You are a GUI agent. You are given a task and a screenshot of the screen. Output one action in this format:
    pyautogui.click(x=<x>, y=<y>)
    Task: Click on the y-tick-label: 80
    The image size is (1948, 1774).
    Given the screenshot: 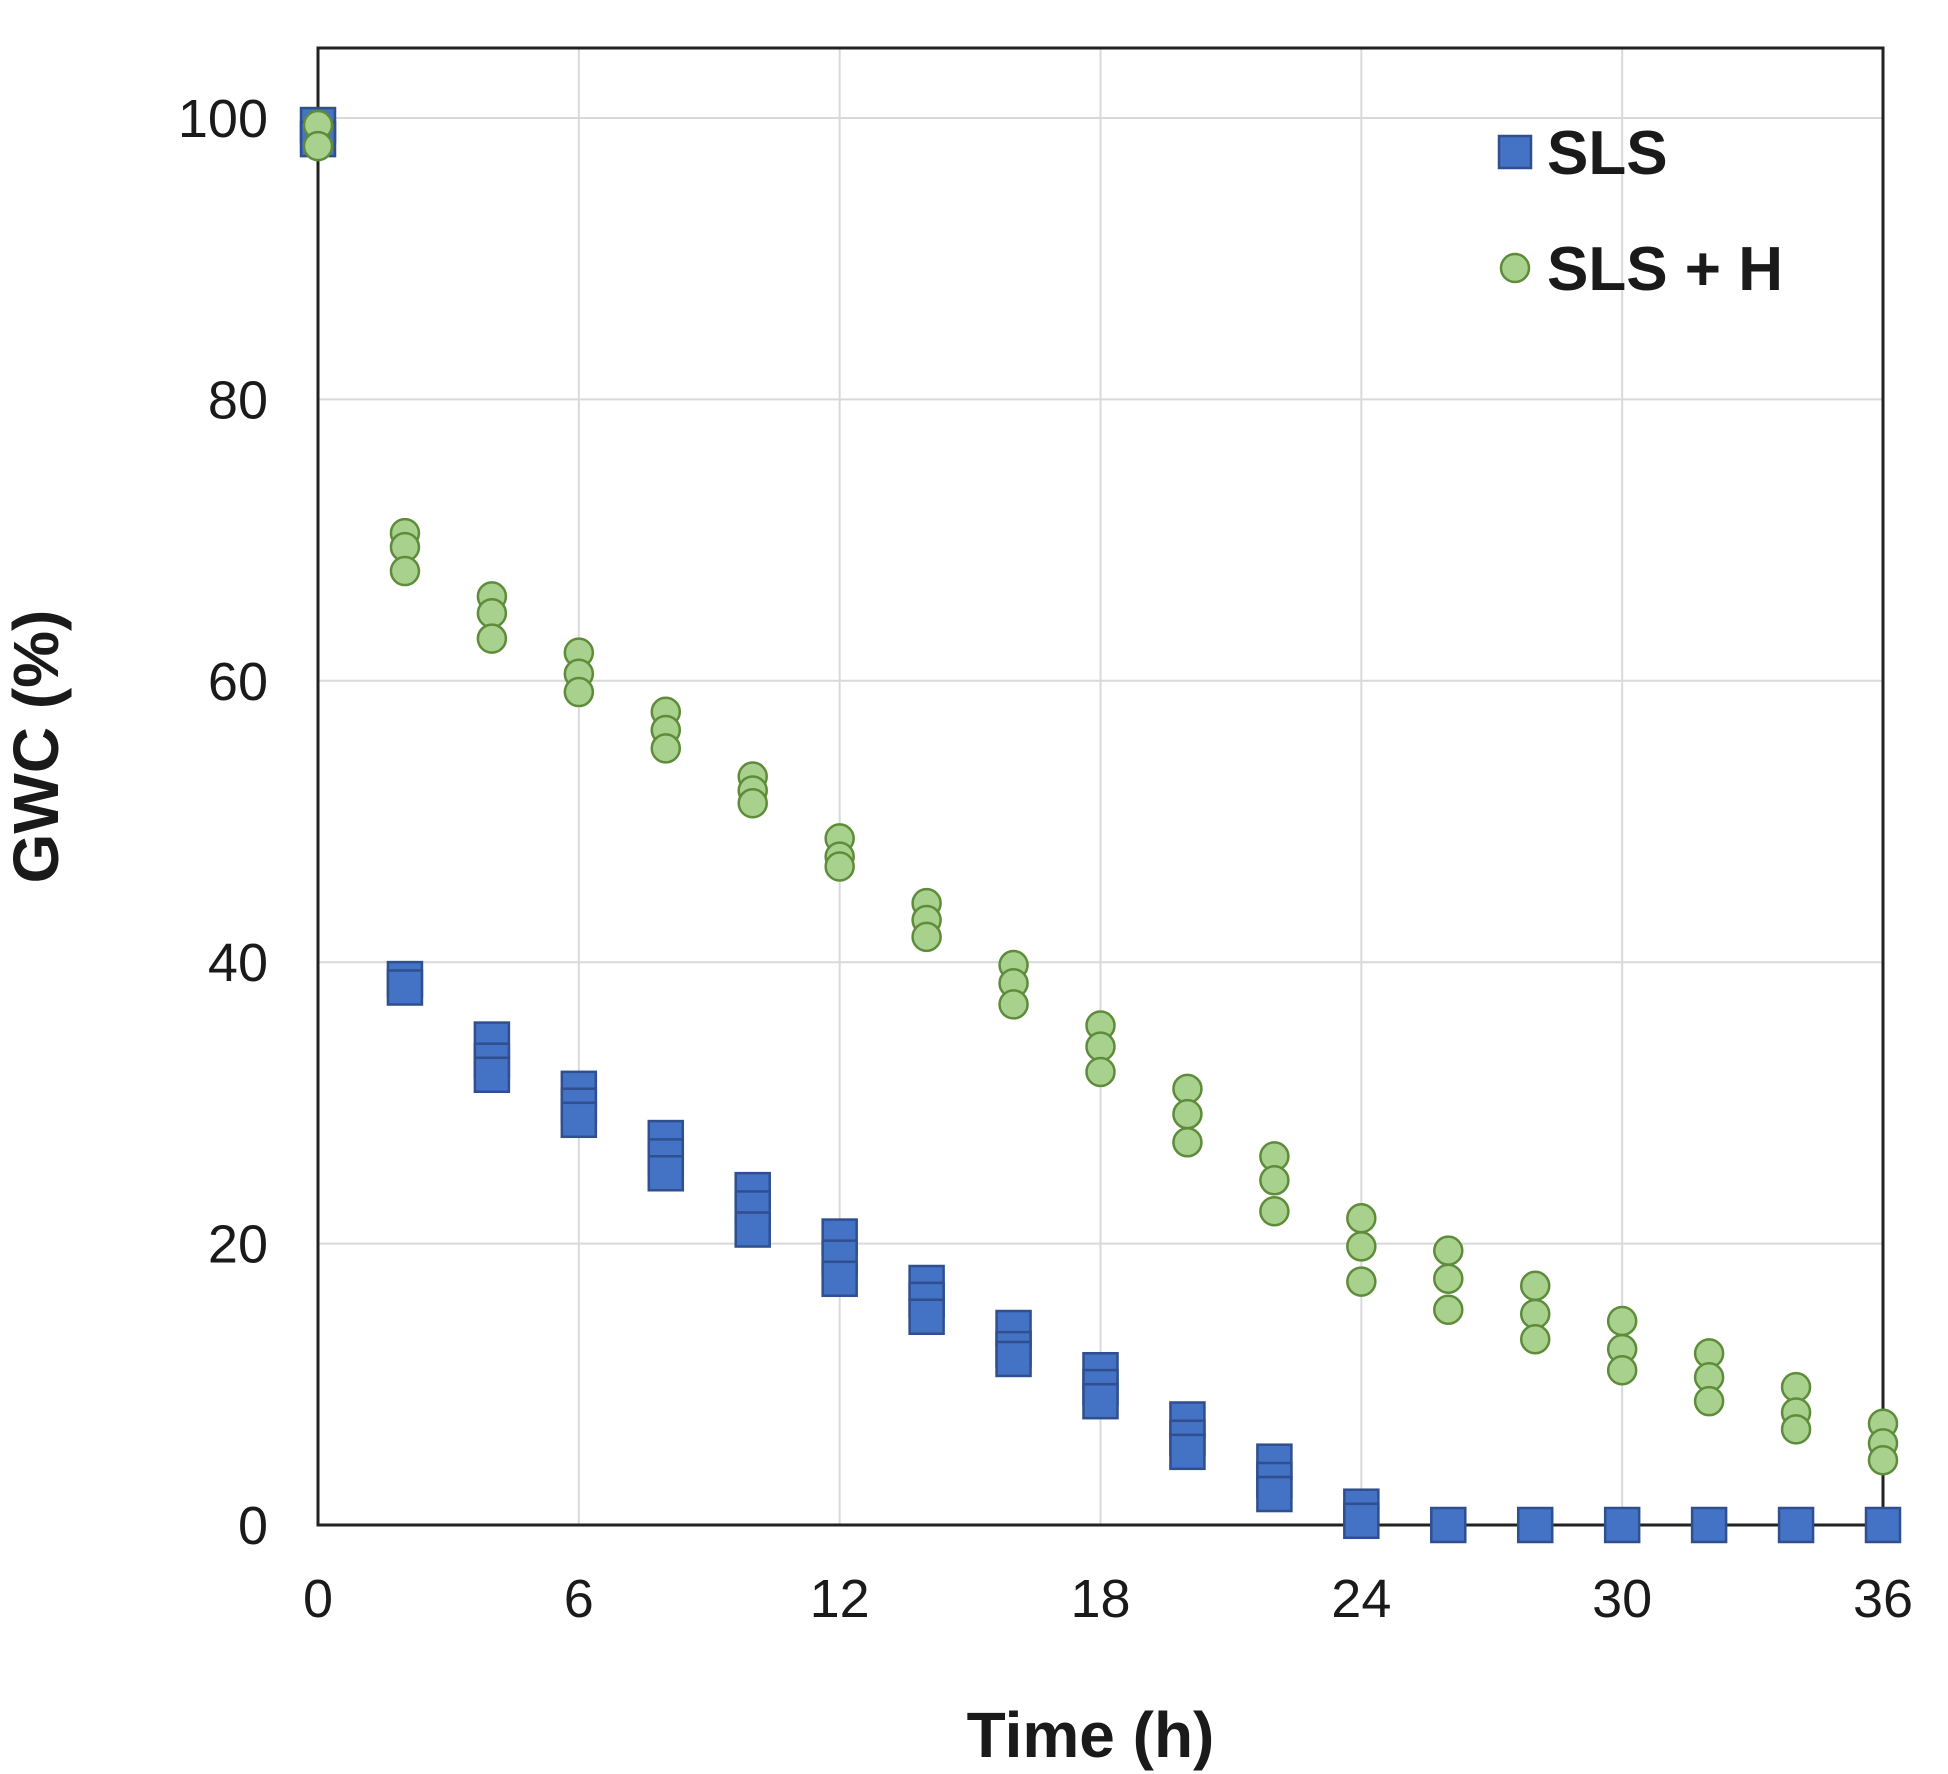 What is the action you would take?
    pyautogui.click(x=238, y=400)
    